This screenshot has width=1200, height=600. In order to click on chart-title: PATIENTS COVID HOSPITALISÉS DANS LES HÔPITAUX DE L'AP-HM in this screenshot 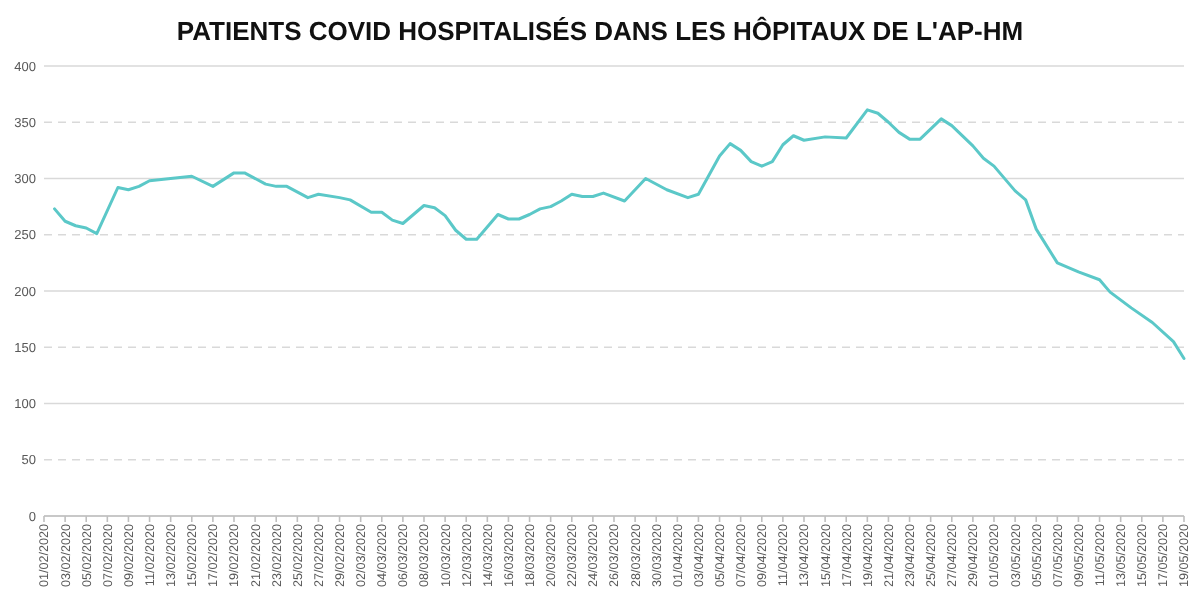, I will do `click(600, 31)`.